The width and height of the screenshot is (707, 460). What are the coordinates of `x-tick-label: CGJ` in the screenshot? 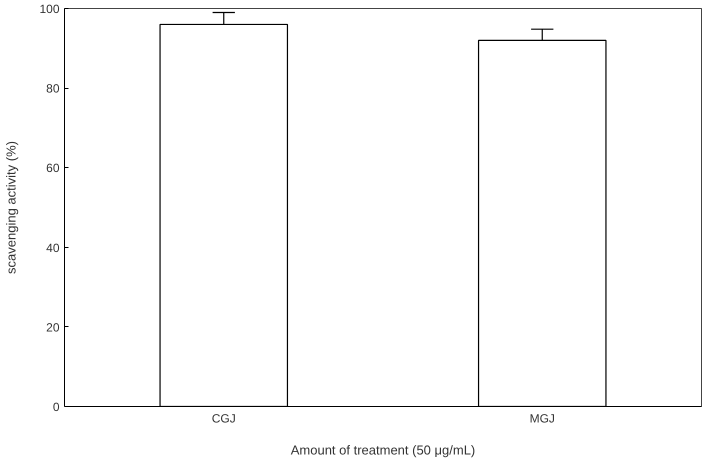 It's located at (224, 419).